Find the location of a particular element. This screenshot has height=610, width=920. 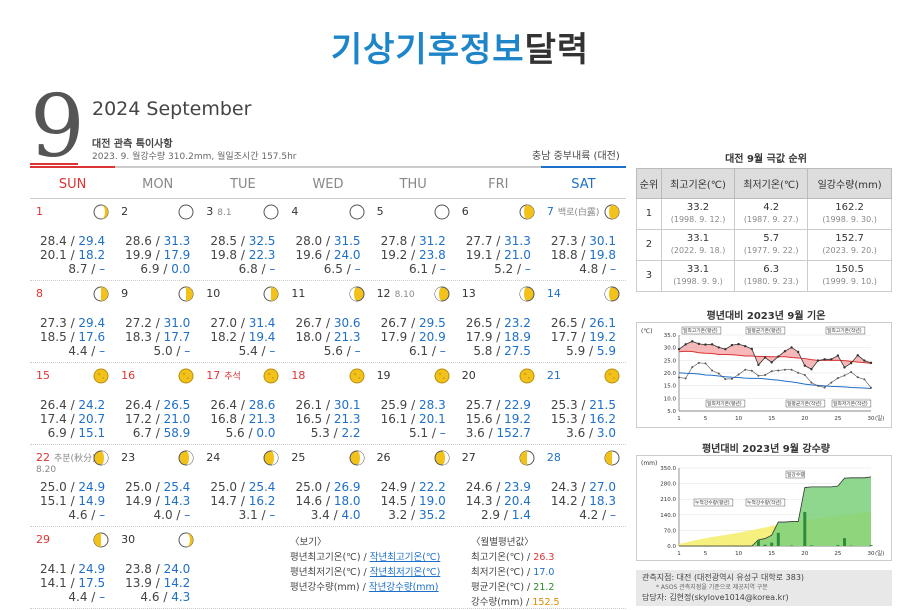

temp-x-unit: (일) is located at coordinates (879, 418).